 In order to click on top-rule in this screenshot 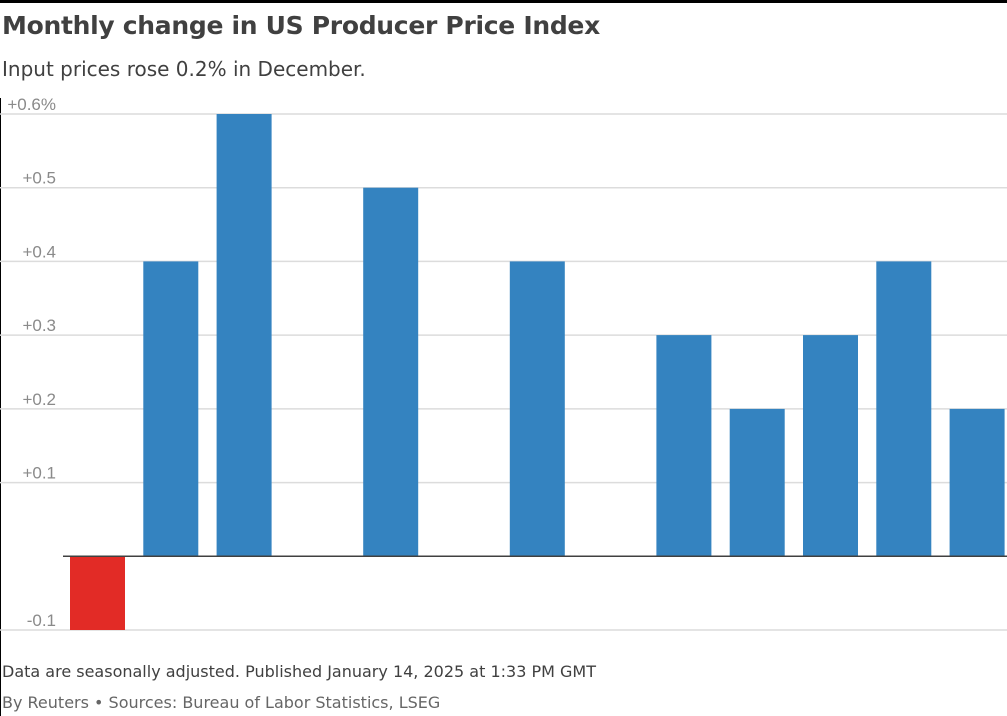, I will do `click(503, 1)`.